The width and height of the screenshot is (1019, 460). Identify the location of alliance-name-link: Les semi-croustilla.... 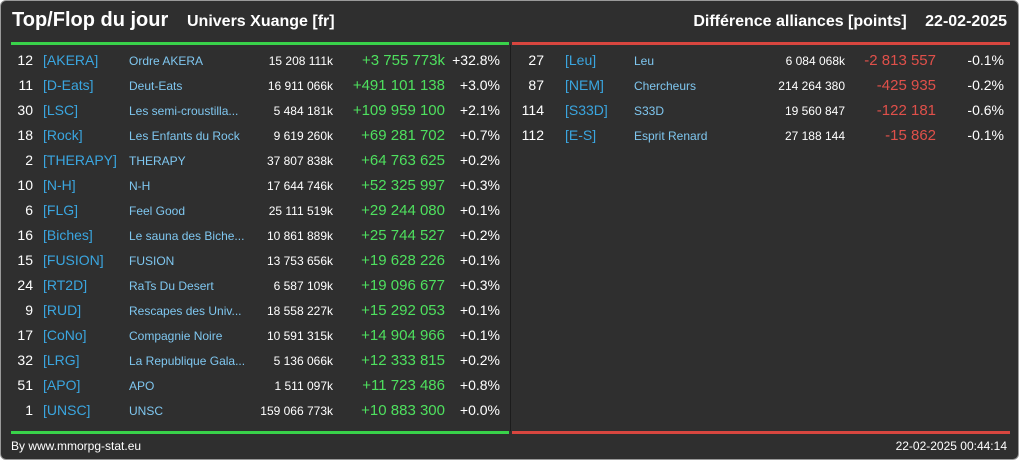
(184, 111).